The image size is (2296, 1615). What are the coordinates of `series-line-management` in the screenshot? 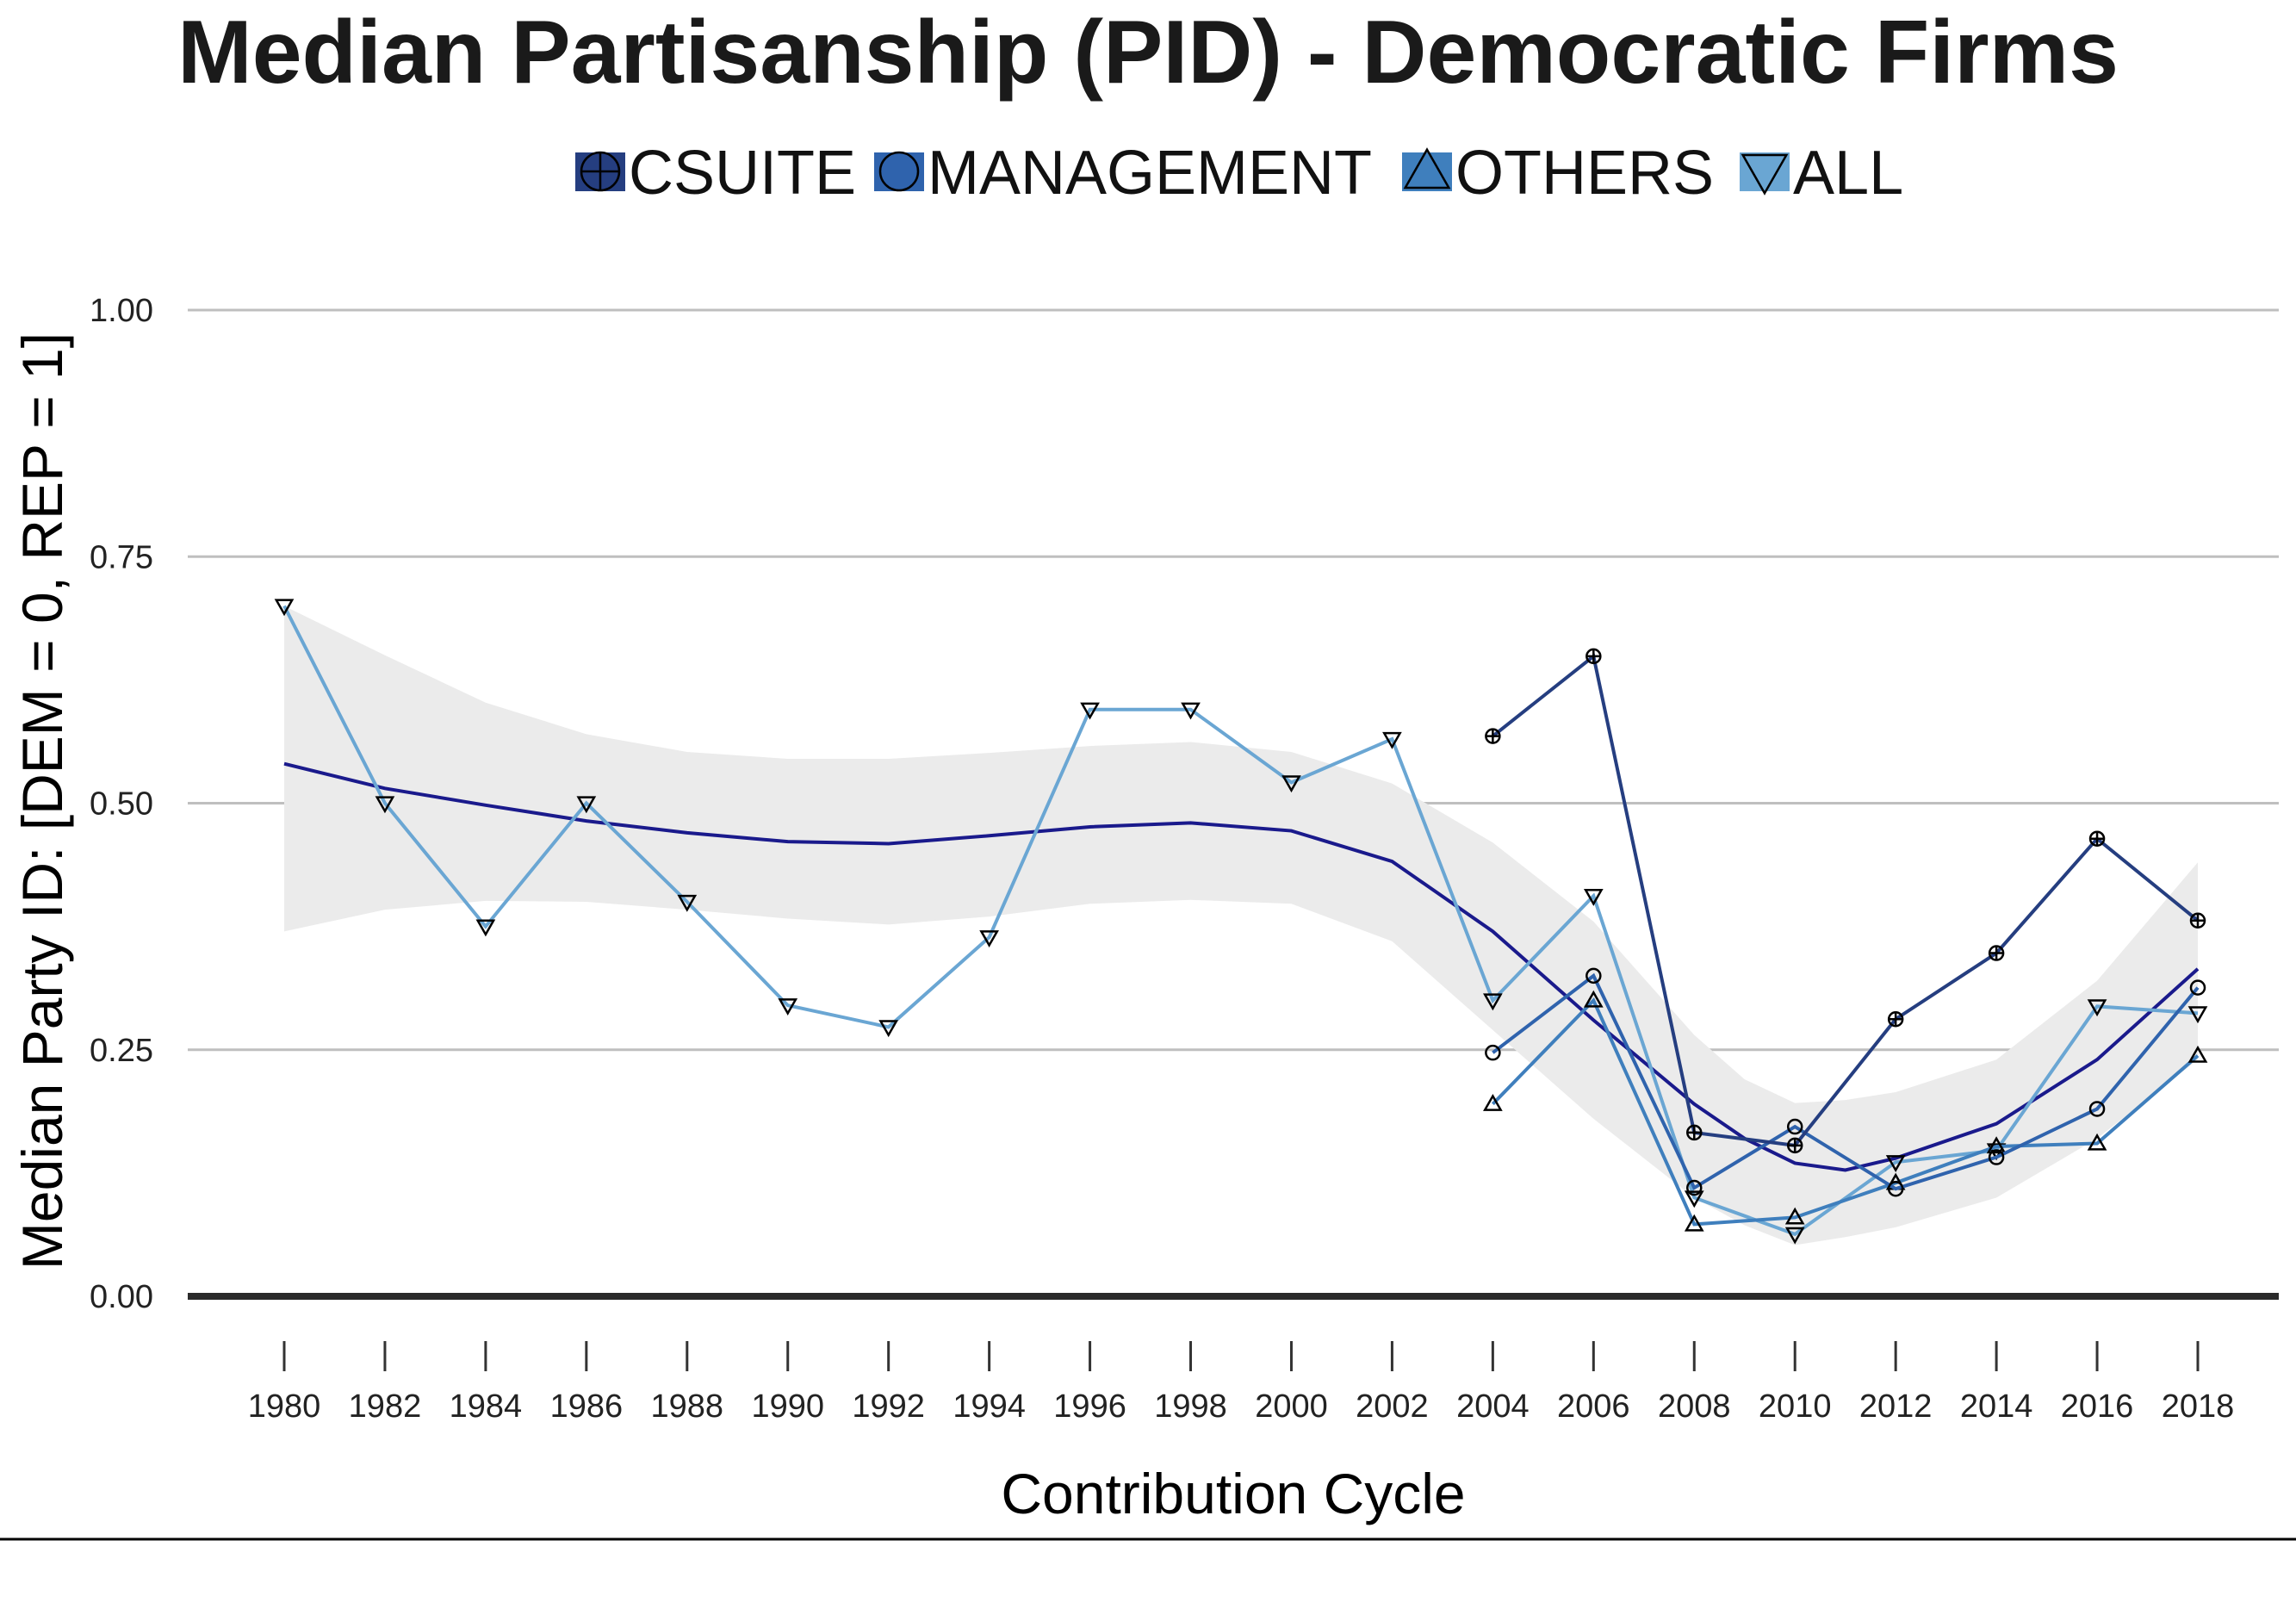 It's located at (1846, 1081).